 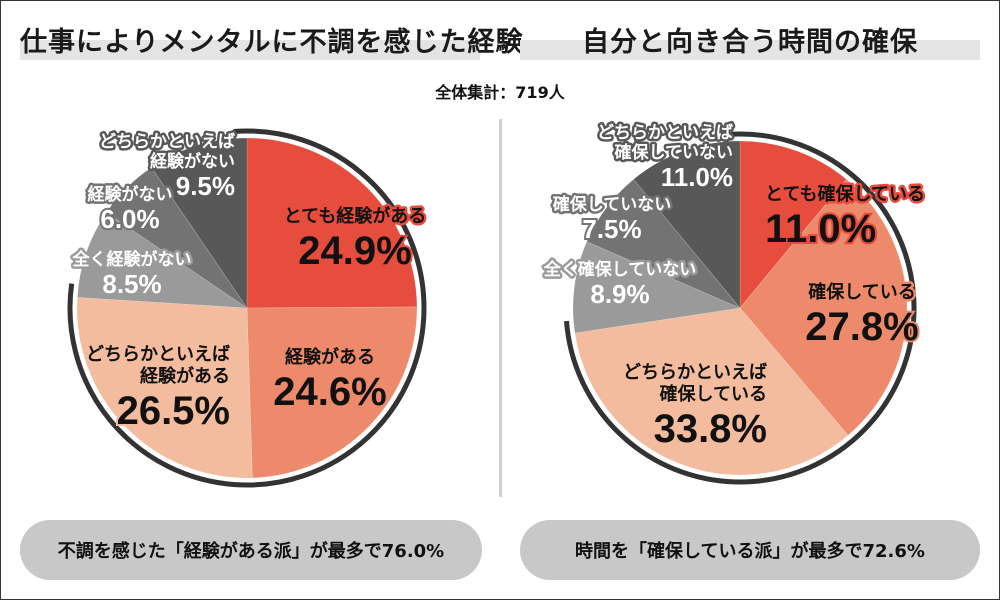 I want to click on slice-label: 全く経験がない, so click(x=132, y=259).